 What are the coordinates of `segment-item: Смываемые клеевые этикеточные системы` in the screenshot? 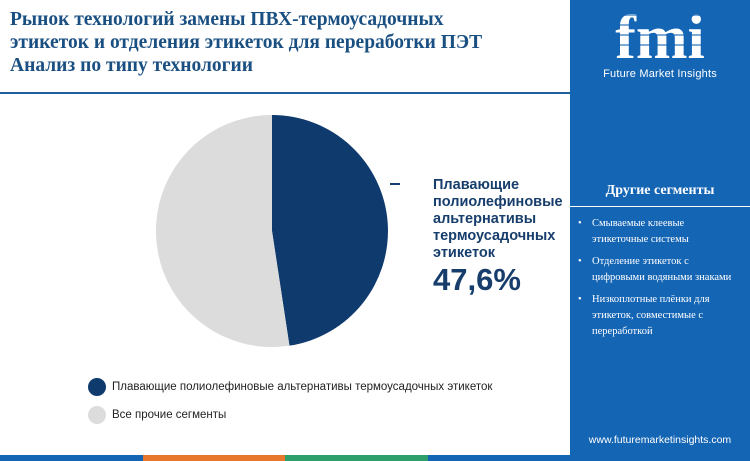 It's located at (660, 232).